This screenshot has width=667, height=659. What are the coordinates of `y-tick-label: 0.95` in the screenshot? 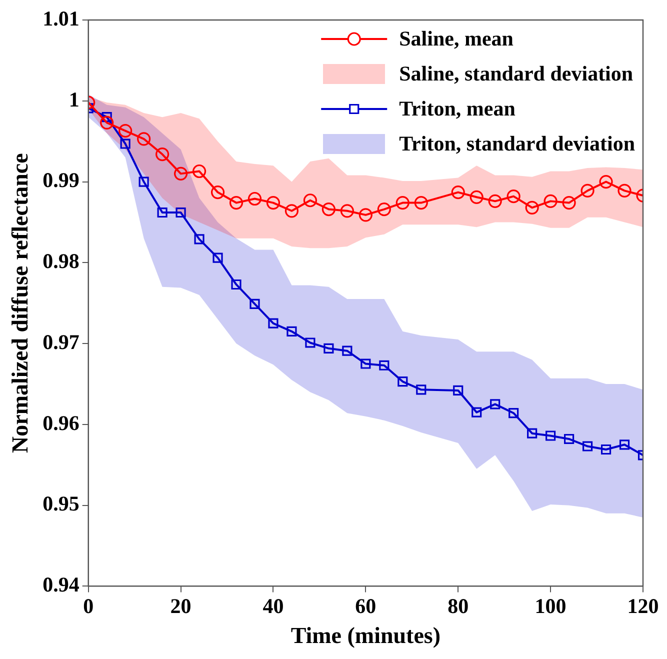 It's located at (61, 504).